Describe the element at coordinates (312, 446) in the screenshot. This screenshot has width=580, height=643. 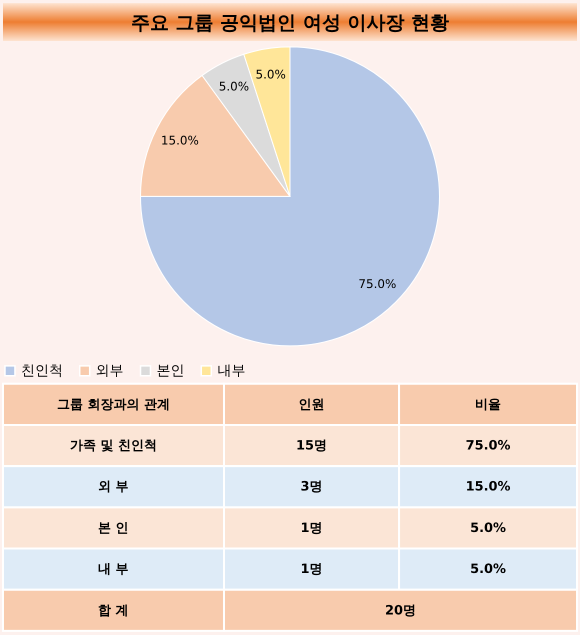
I see `data-label: 15명` at that location.